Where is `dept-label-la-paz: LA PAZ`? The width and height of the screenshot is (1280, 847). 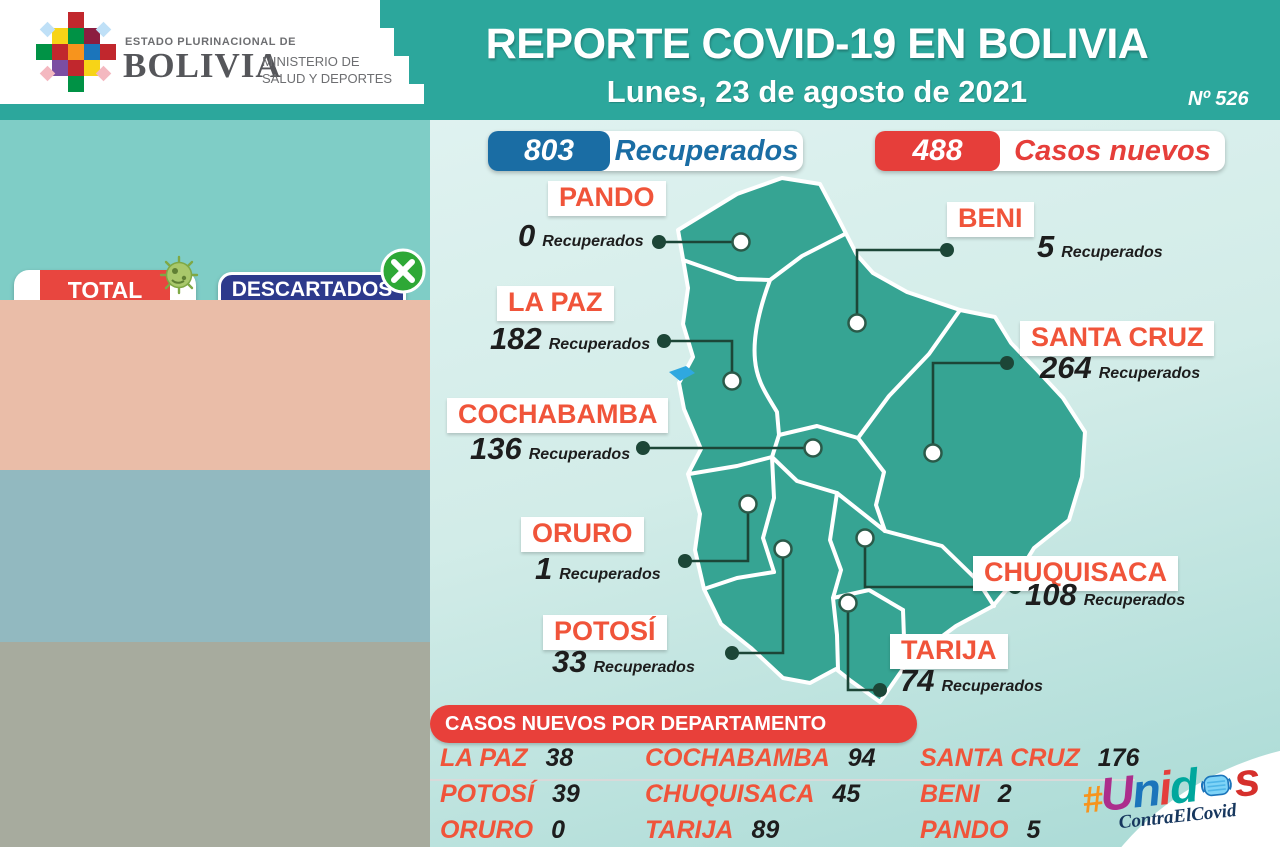
dept-label-la-paz: LA PAZ is located at coordinates (555, 303).